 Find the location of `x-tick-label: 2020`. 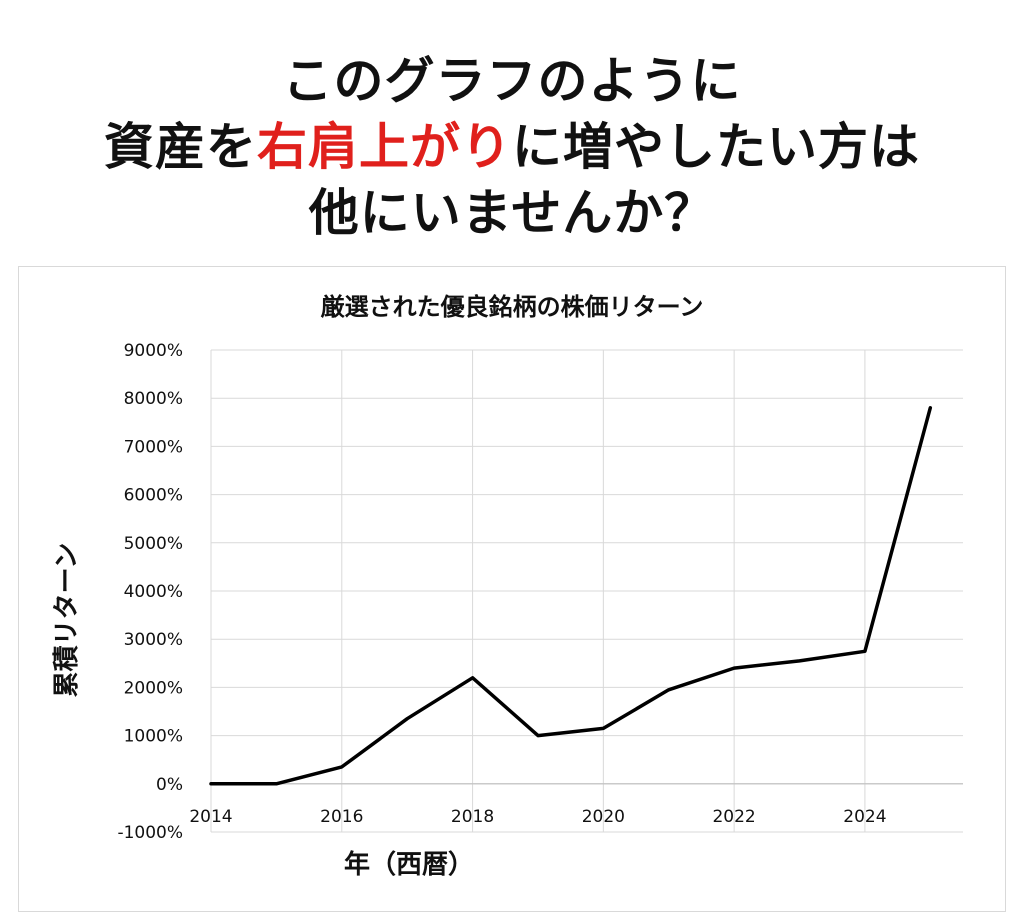

x-tick-label: 2020 is located at coordinates (603, 817).